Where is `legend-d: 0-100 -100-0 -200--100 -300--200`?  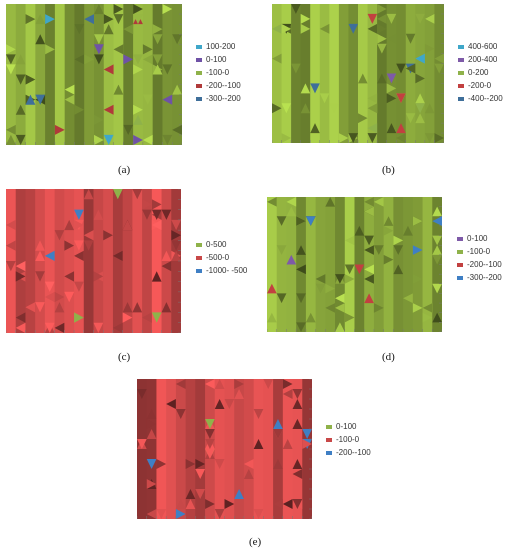 legend-d: 0-100 -100-0 -200--100 -300--200 is located at coordinates (479, 258).